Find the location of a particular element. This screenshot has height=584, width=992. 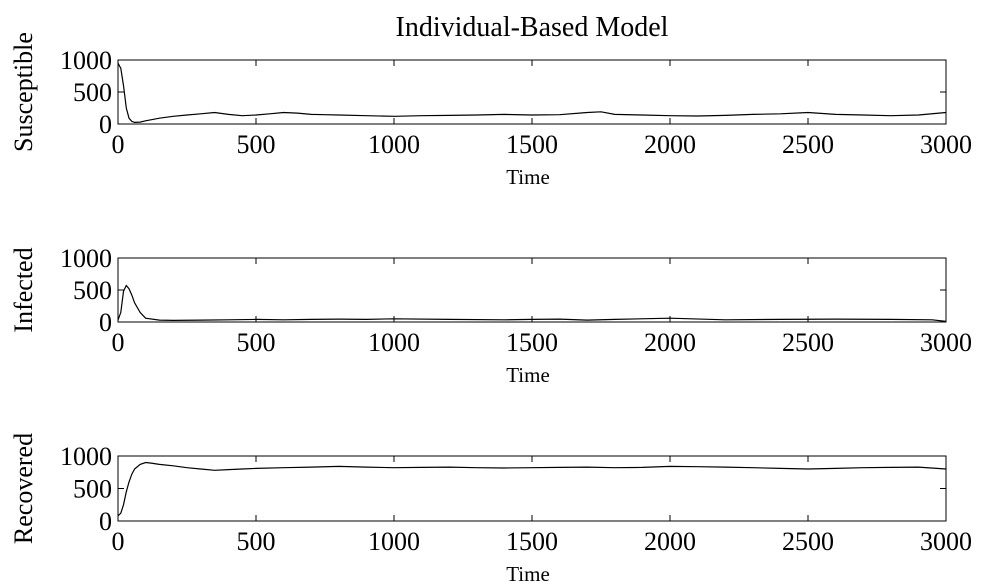

y-axis-label: Susceptible is located at coordinates (23, 92).